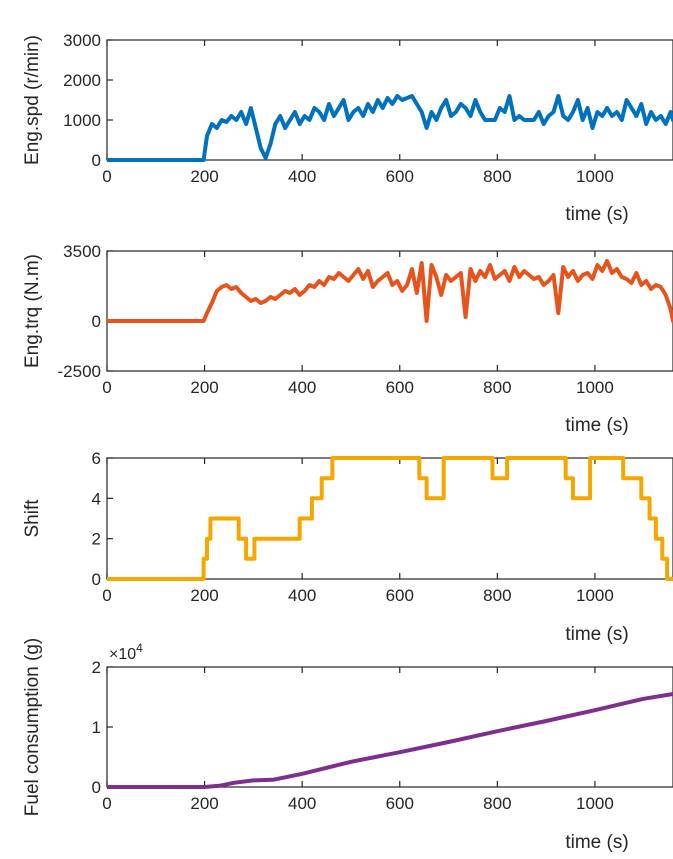 The width and height of the screenshot is (673, 859). I want to click on y-tick-label: 1, so click(96, 727).